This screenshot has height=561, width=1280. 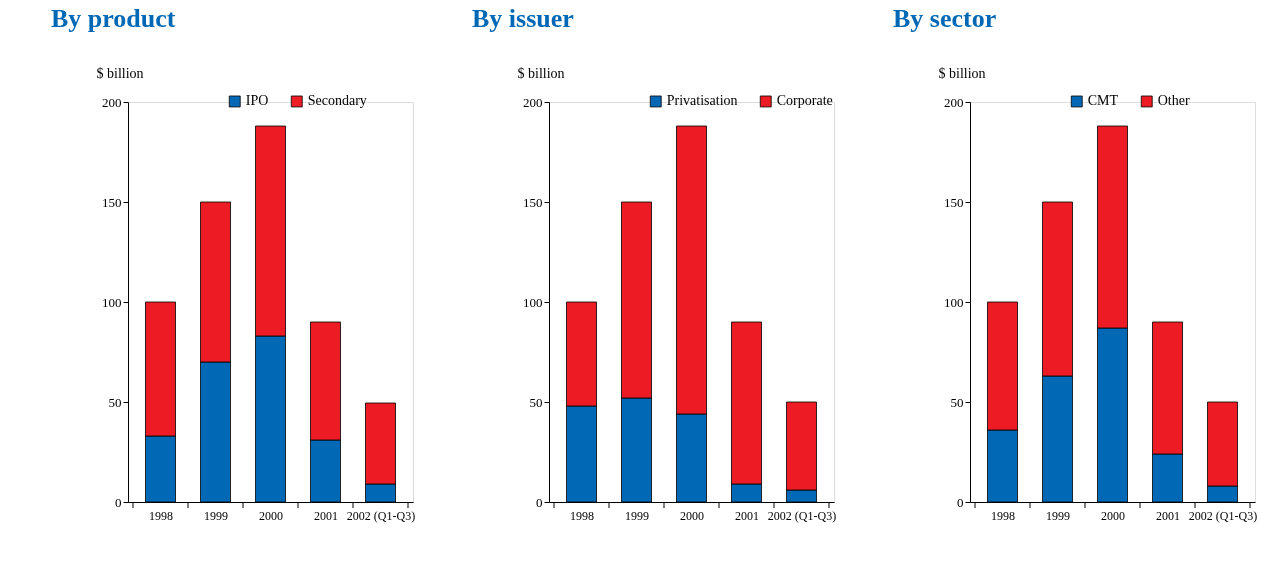 What do you see at coordinates (1173, 101) in the screenshot?
I see `legend-label: Other` at bounding box center [1173, 101].